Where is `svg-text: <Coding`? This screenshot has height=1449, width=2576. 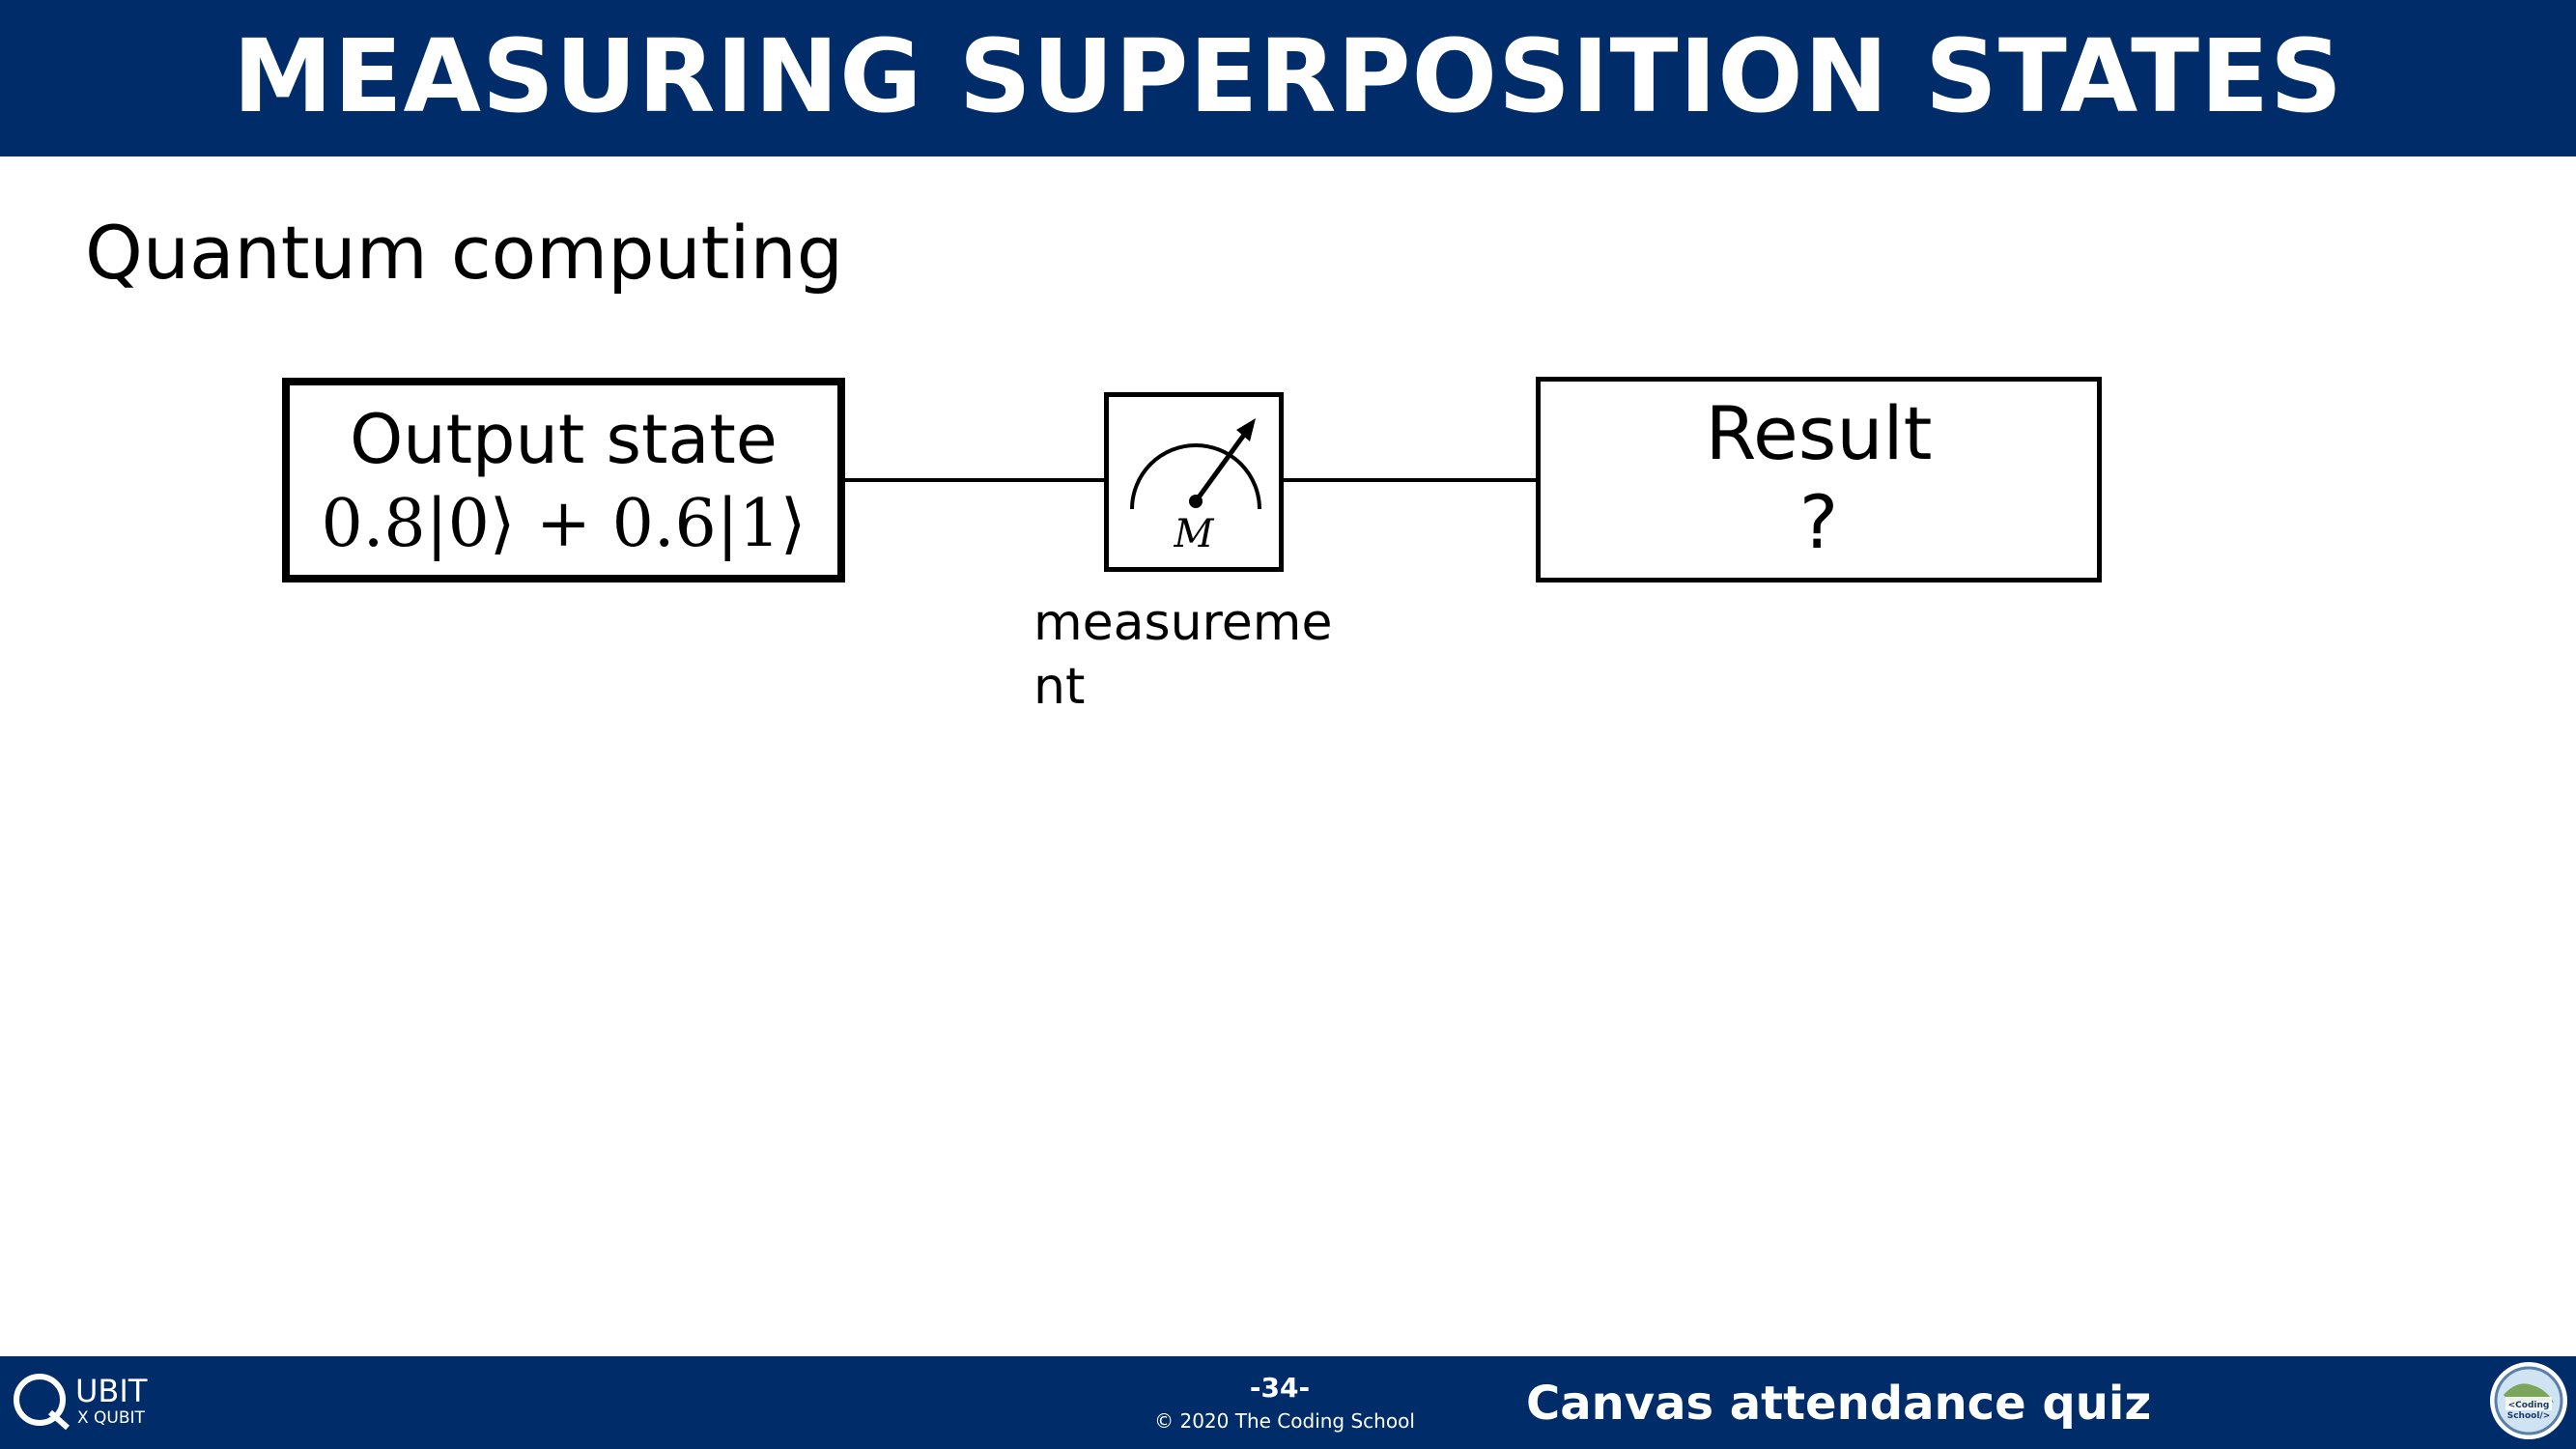 svg-text: <Coding is located at coordinates (2529, 1405).